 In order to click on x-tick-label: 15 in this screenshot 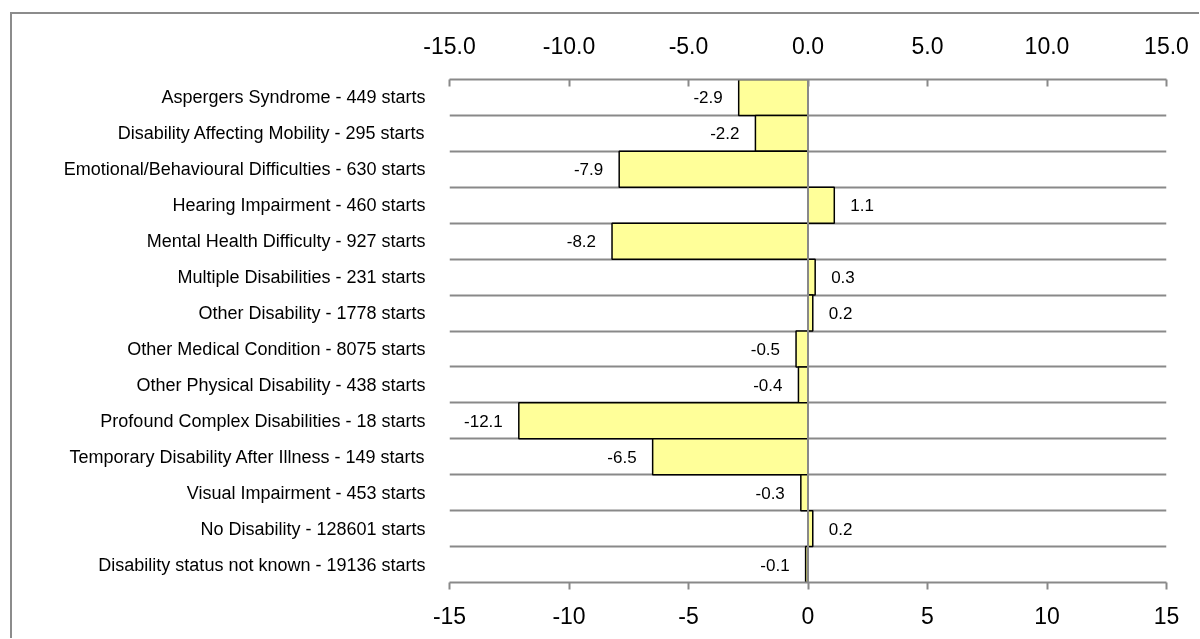, I will do `click(1166, 615)`.